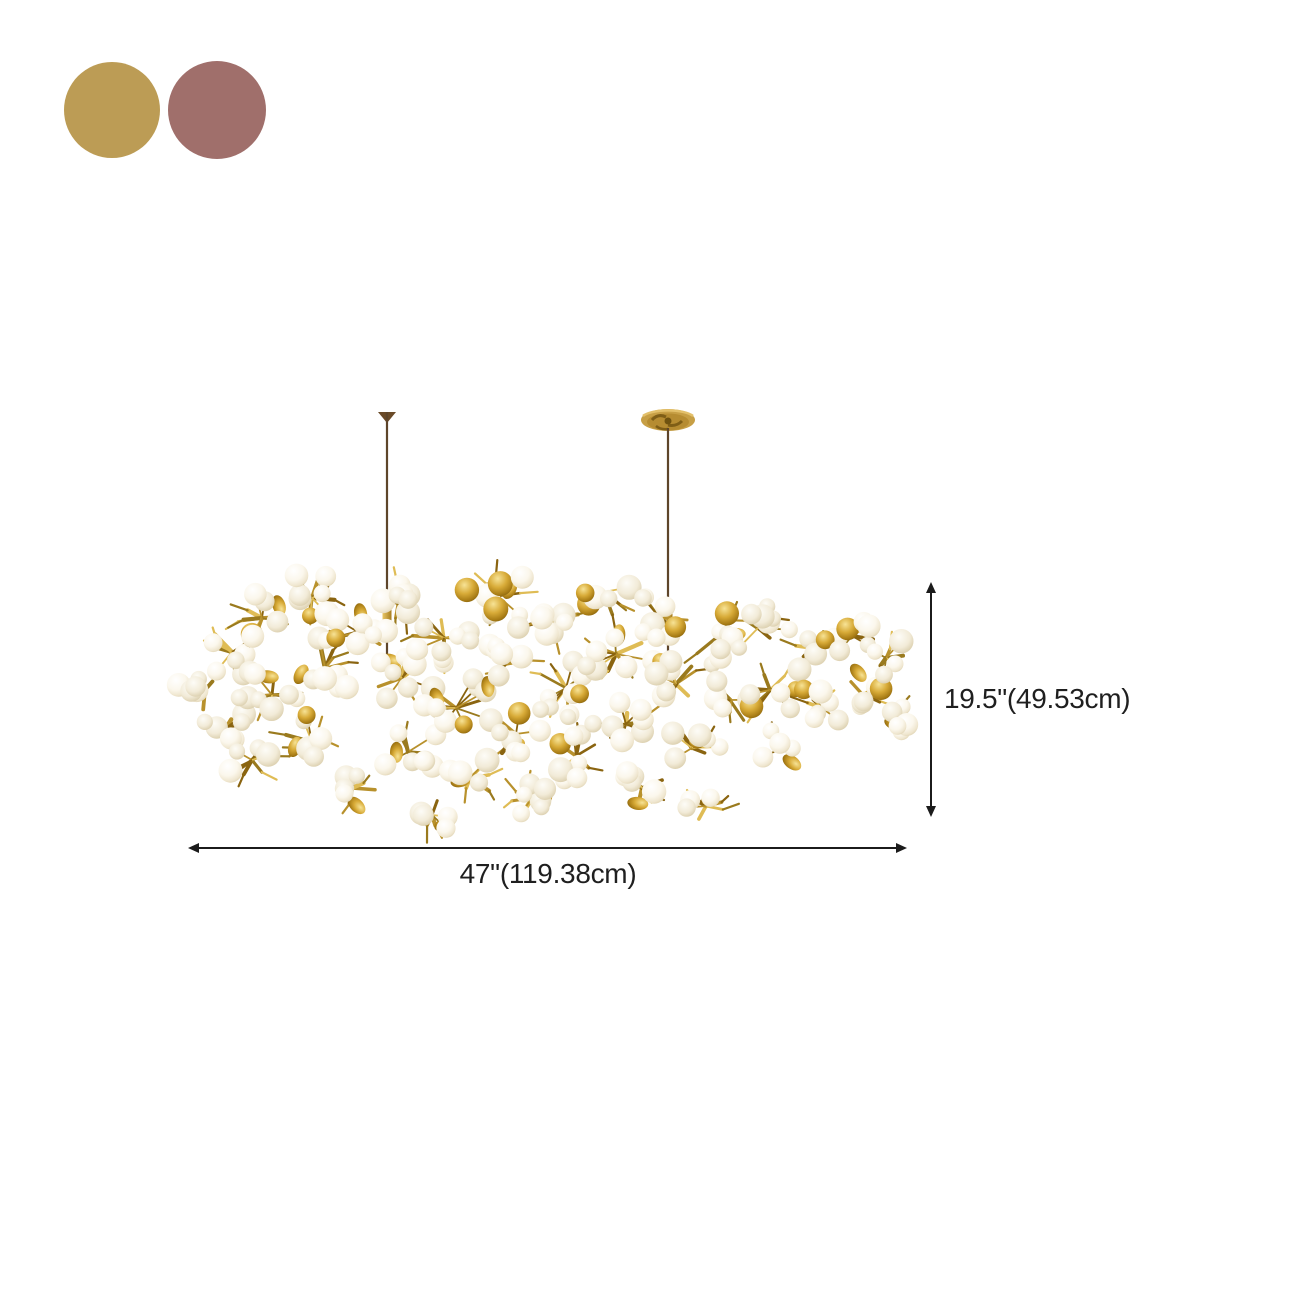 Image resolution: width=1300 pixels, height=1300 pixels. I want to click on color-swatch-gold, so click(112, 110).